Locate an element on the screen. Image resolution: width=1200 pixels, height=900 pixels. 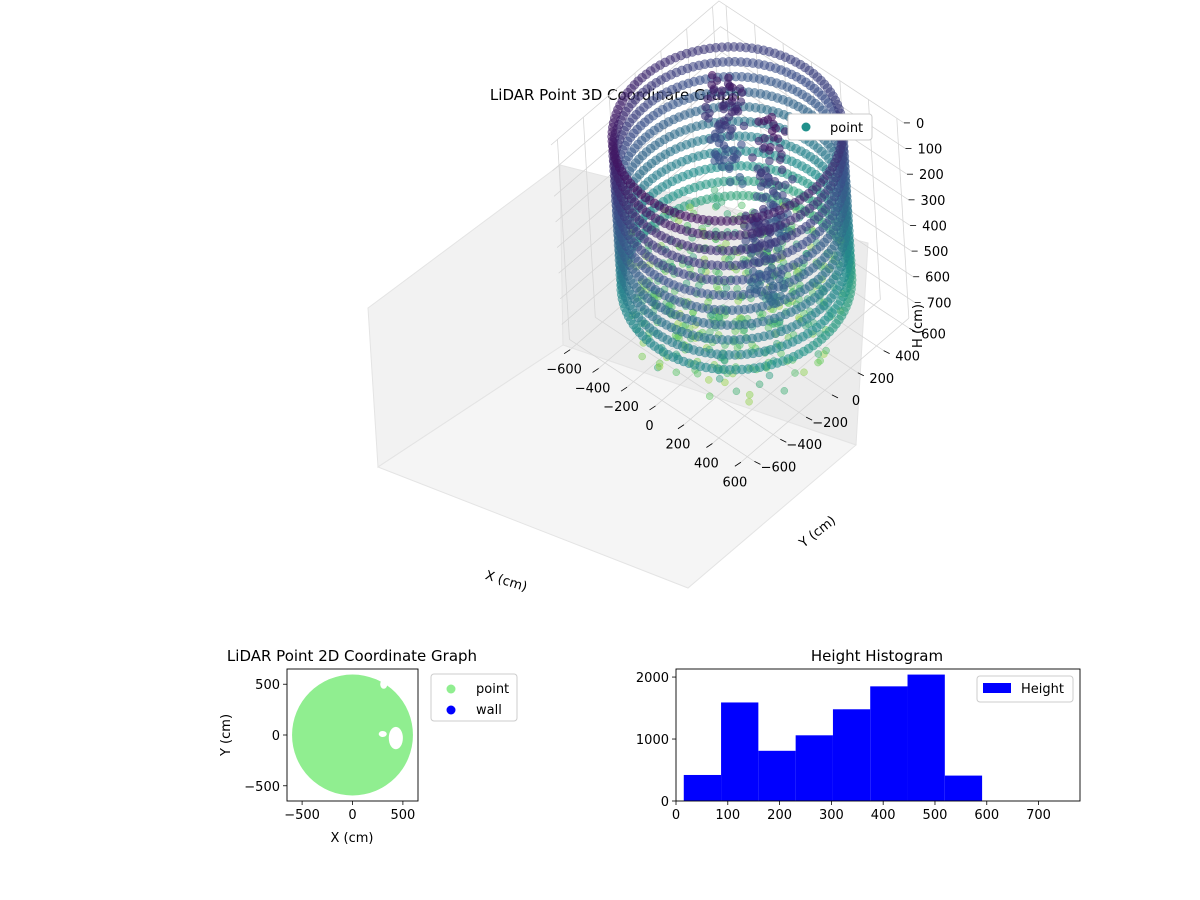
x-tick-label-histogram: 400 is located at coordinates (883, 815).